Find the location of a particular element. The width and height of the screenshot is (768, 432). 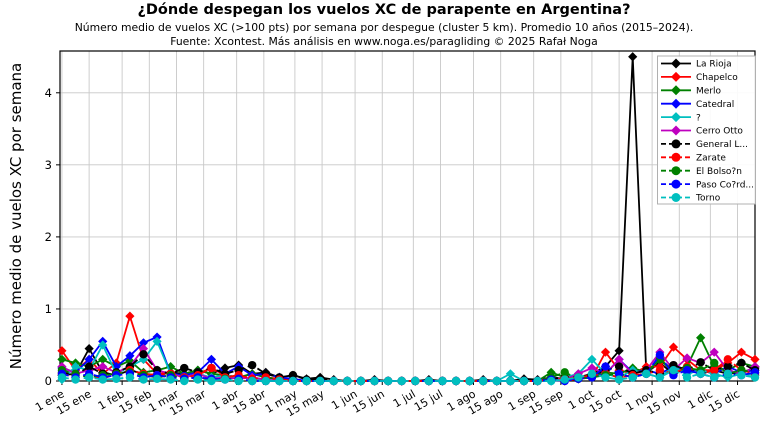

y-tick-label: 0 is located at coordinates (48, 381).